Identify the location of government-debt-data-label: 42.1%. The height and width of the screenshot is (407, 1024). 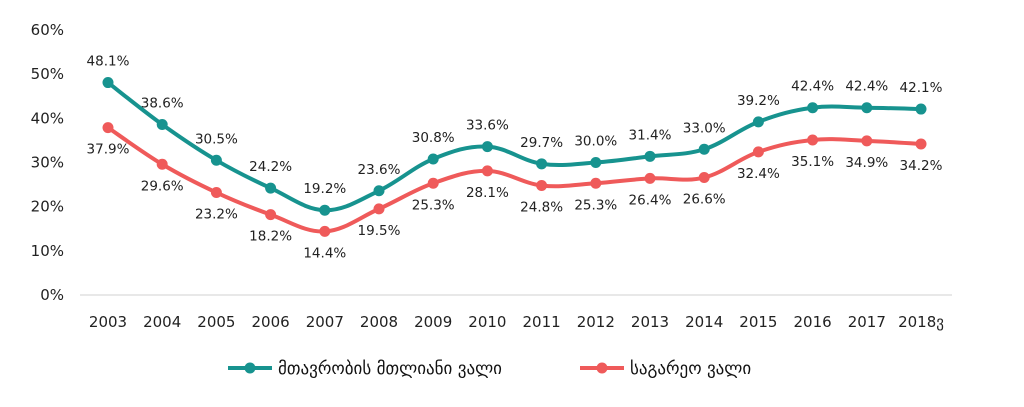
(921, 88).